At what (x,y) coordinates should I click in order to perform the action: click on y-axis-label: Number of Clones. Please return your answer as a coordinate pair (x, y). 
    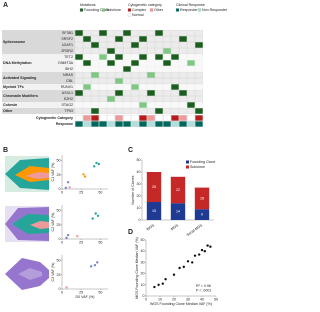
    Looking at the image, I should click on (133, 189).